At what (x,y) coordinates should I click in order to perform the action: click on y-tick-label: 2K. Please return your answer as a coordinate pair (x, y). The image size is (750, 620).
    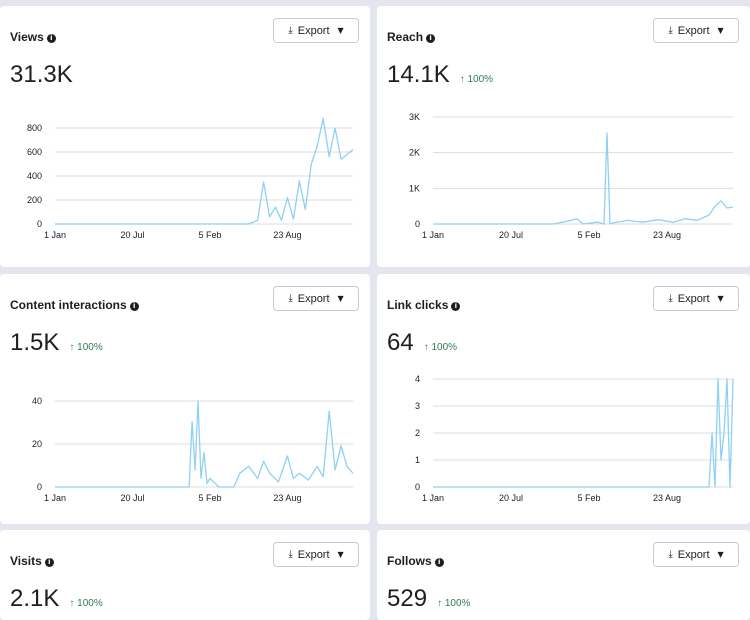
    Looking at the image, I should click on (414, 153).